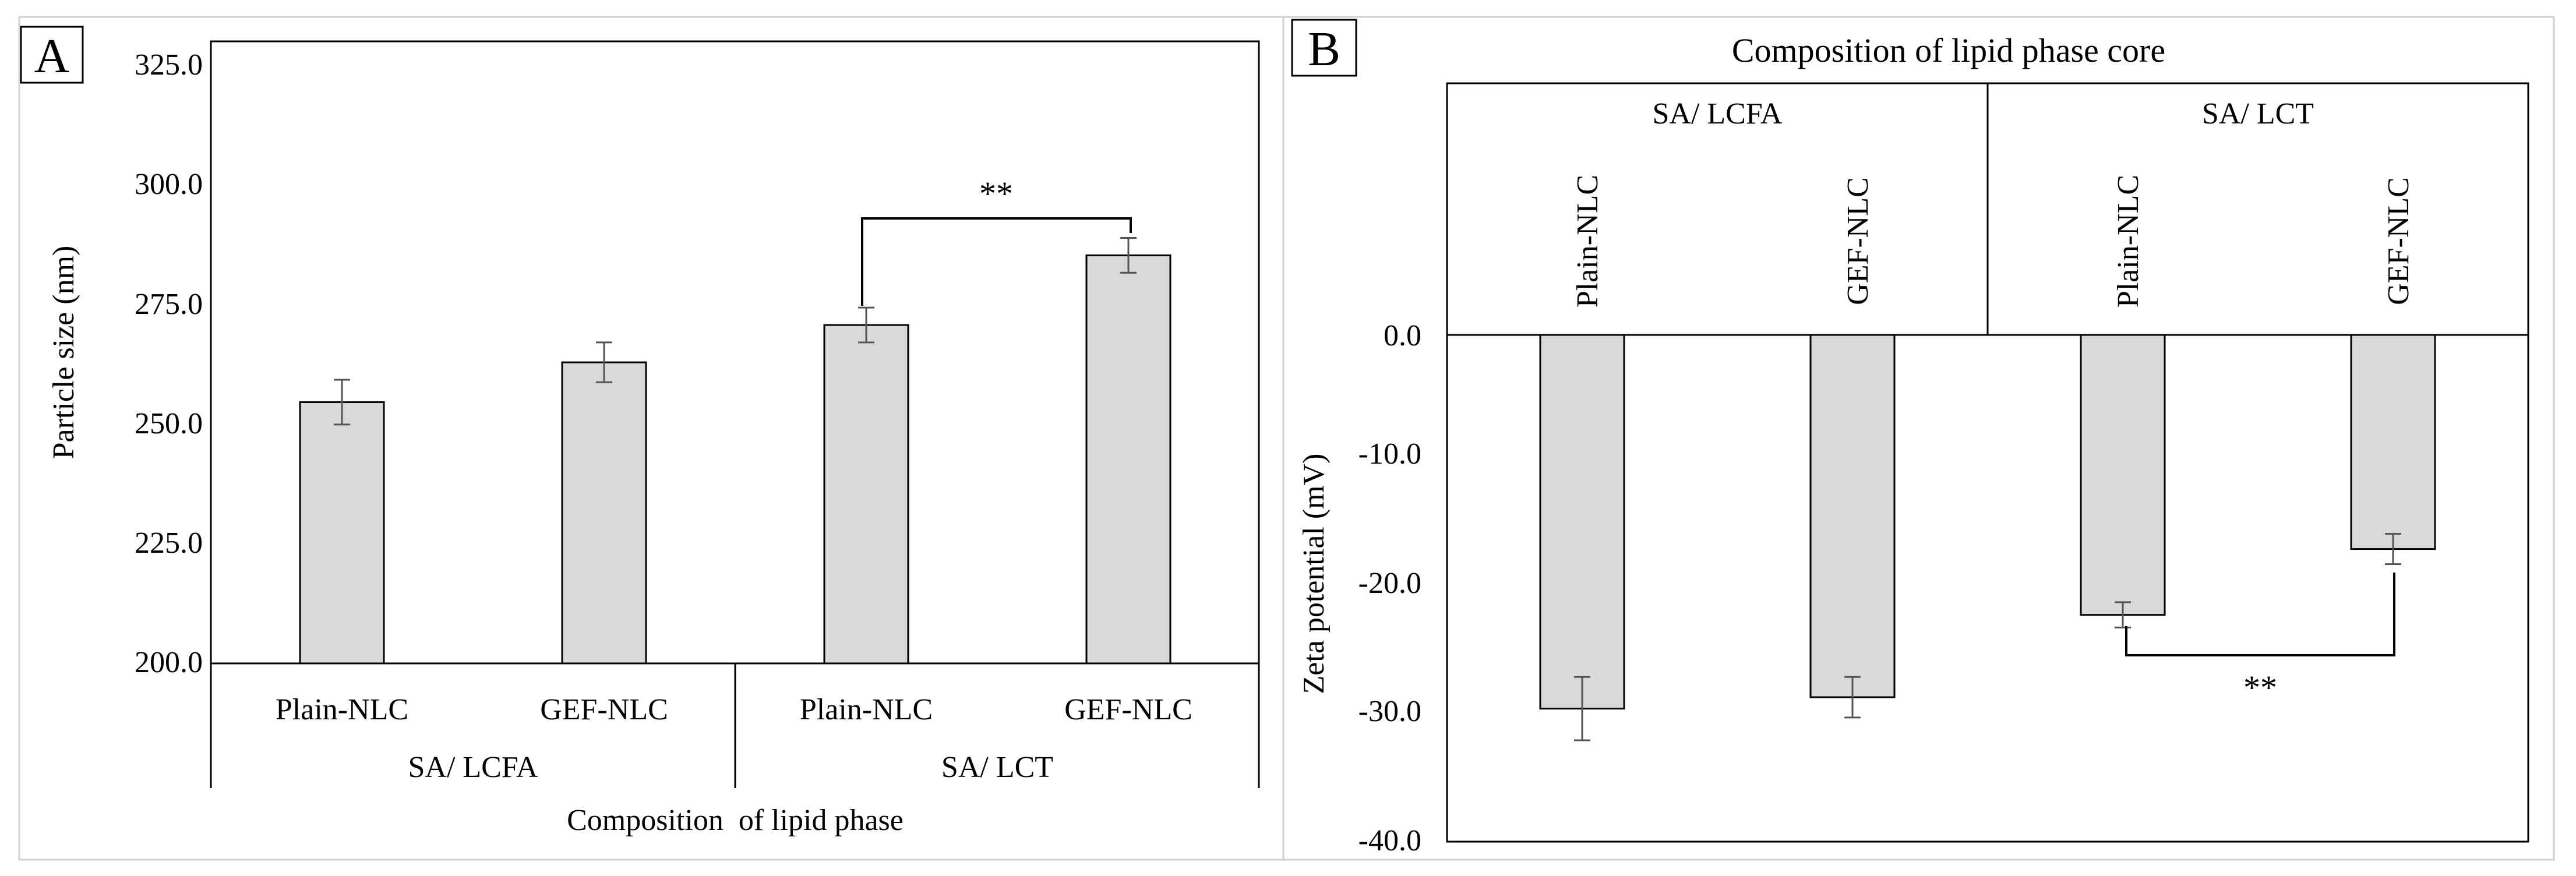 The height and width of the screenshot is (876, 2576). Describe the element at coordinates (1390, 840) in the screenshot. I see `panel-b-y-tick: -40.0` at that location.